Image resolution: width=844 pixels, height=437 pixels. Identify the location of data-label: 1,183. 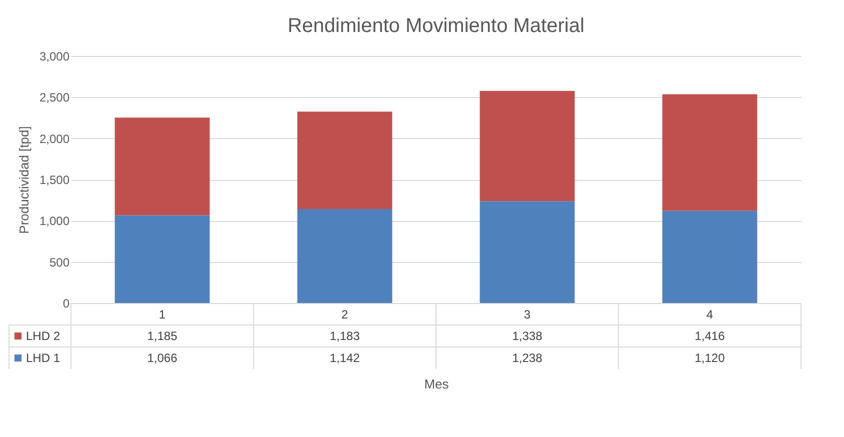
(345, 336).